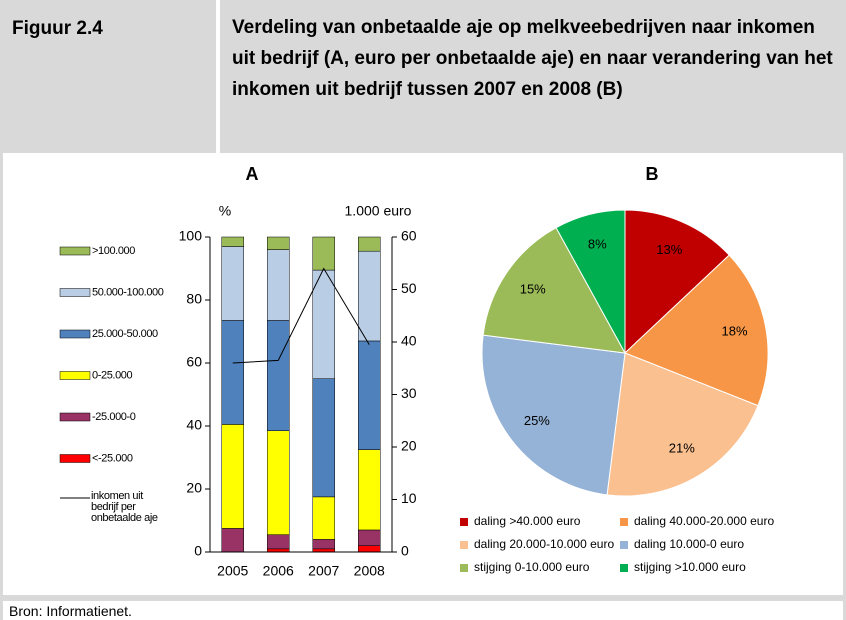 This screenshot has width=846, height=620. I want to click on slice-label: 8%, so click(597, 243).